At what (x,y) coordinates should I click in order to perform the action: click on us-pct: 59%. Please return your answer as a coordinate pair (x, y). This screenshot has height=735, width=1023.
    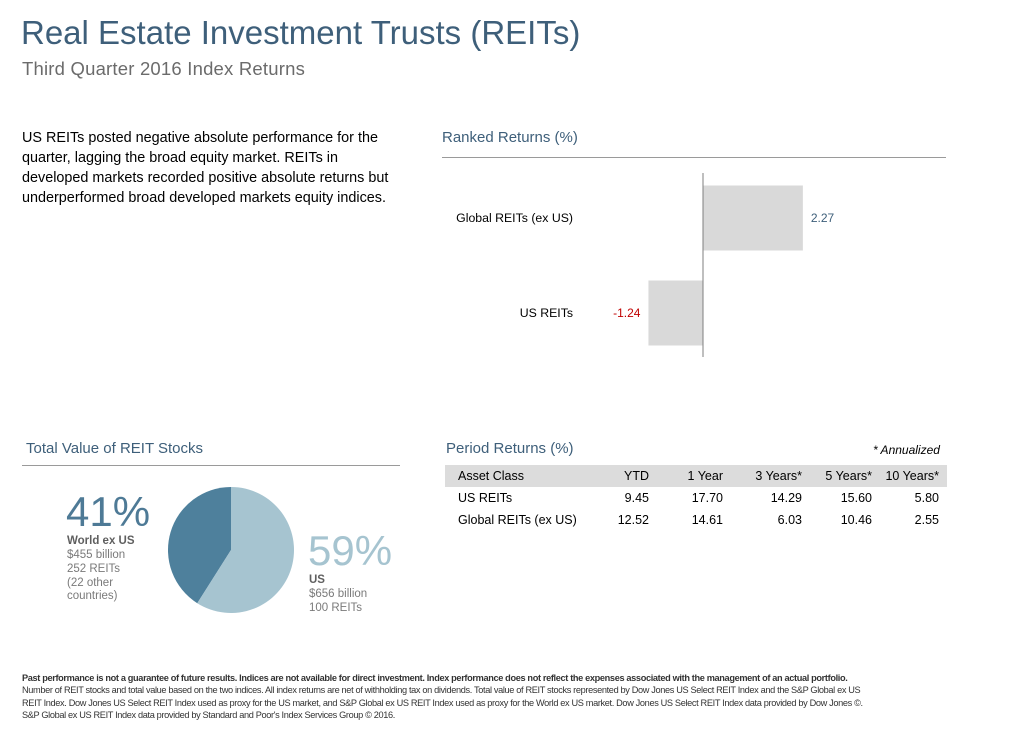
    Looking at the image, I should click on (350, 550).